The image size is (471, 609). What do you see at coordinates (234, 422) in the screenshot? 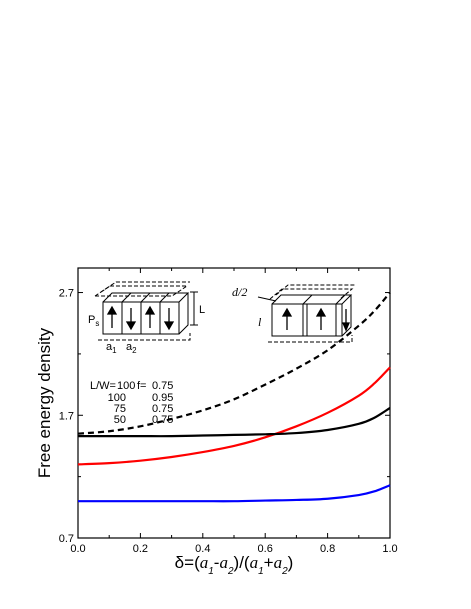
I see `series-black-line` at bounding box center [234, 422].